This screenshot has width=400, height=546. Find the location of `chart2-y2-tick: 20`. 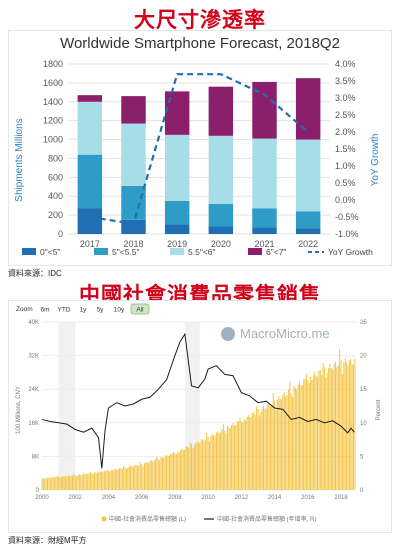

chart2-y2-tick: 20 is located at coordinates (363, 357).